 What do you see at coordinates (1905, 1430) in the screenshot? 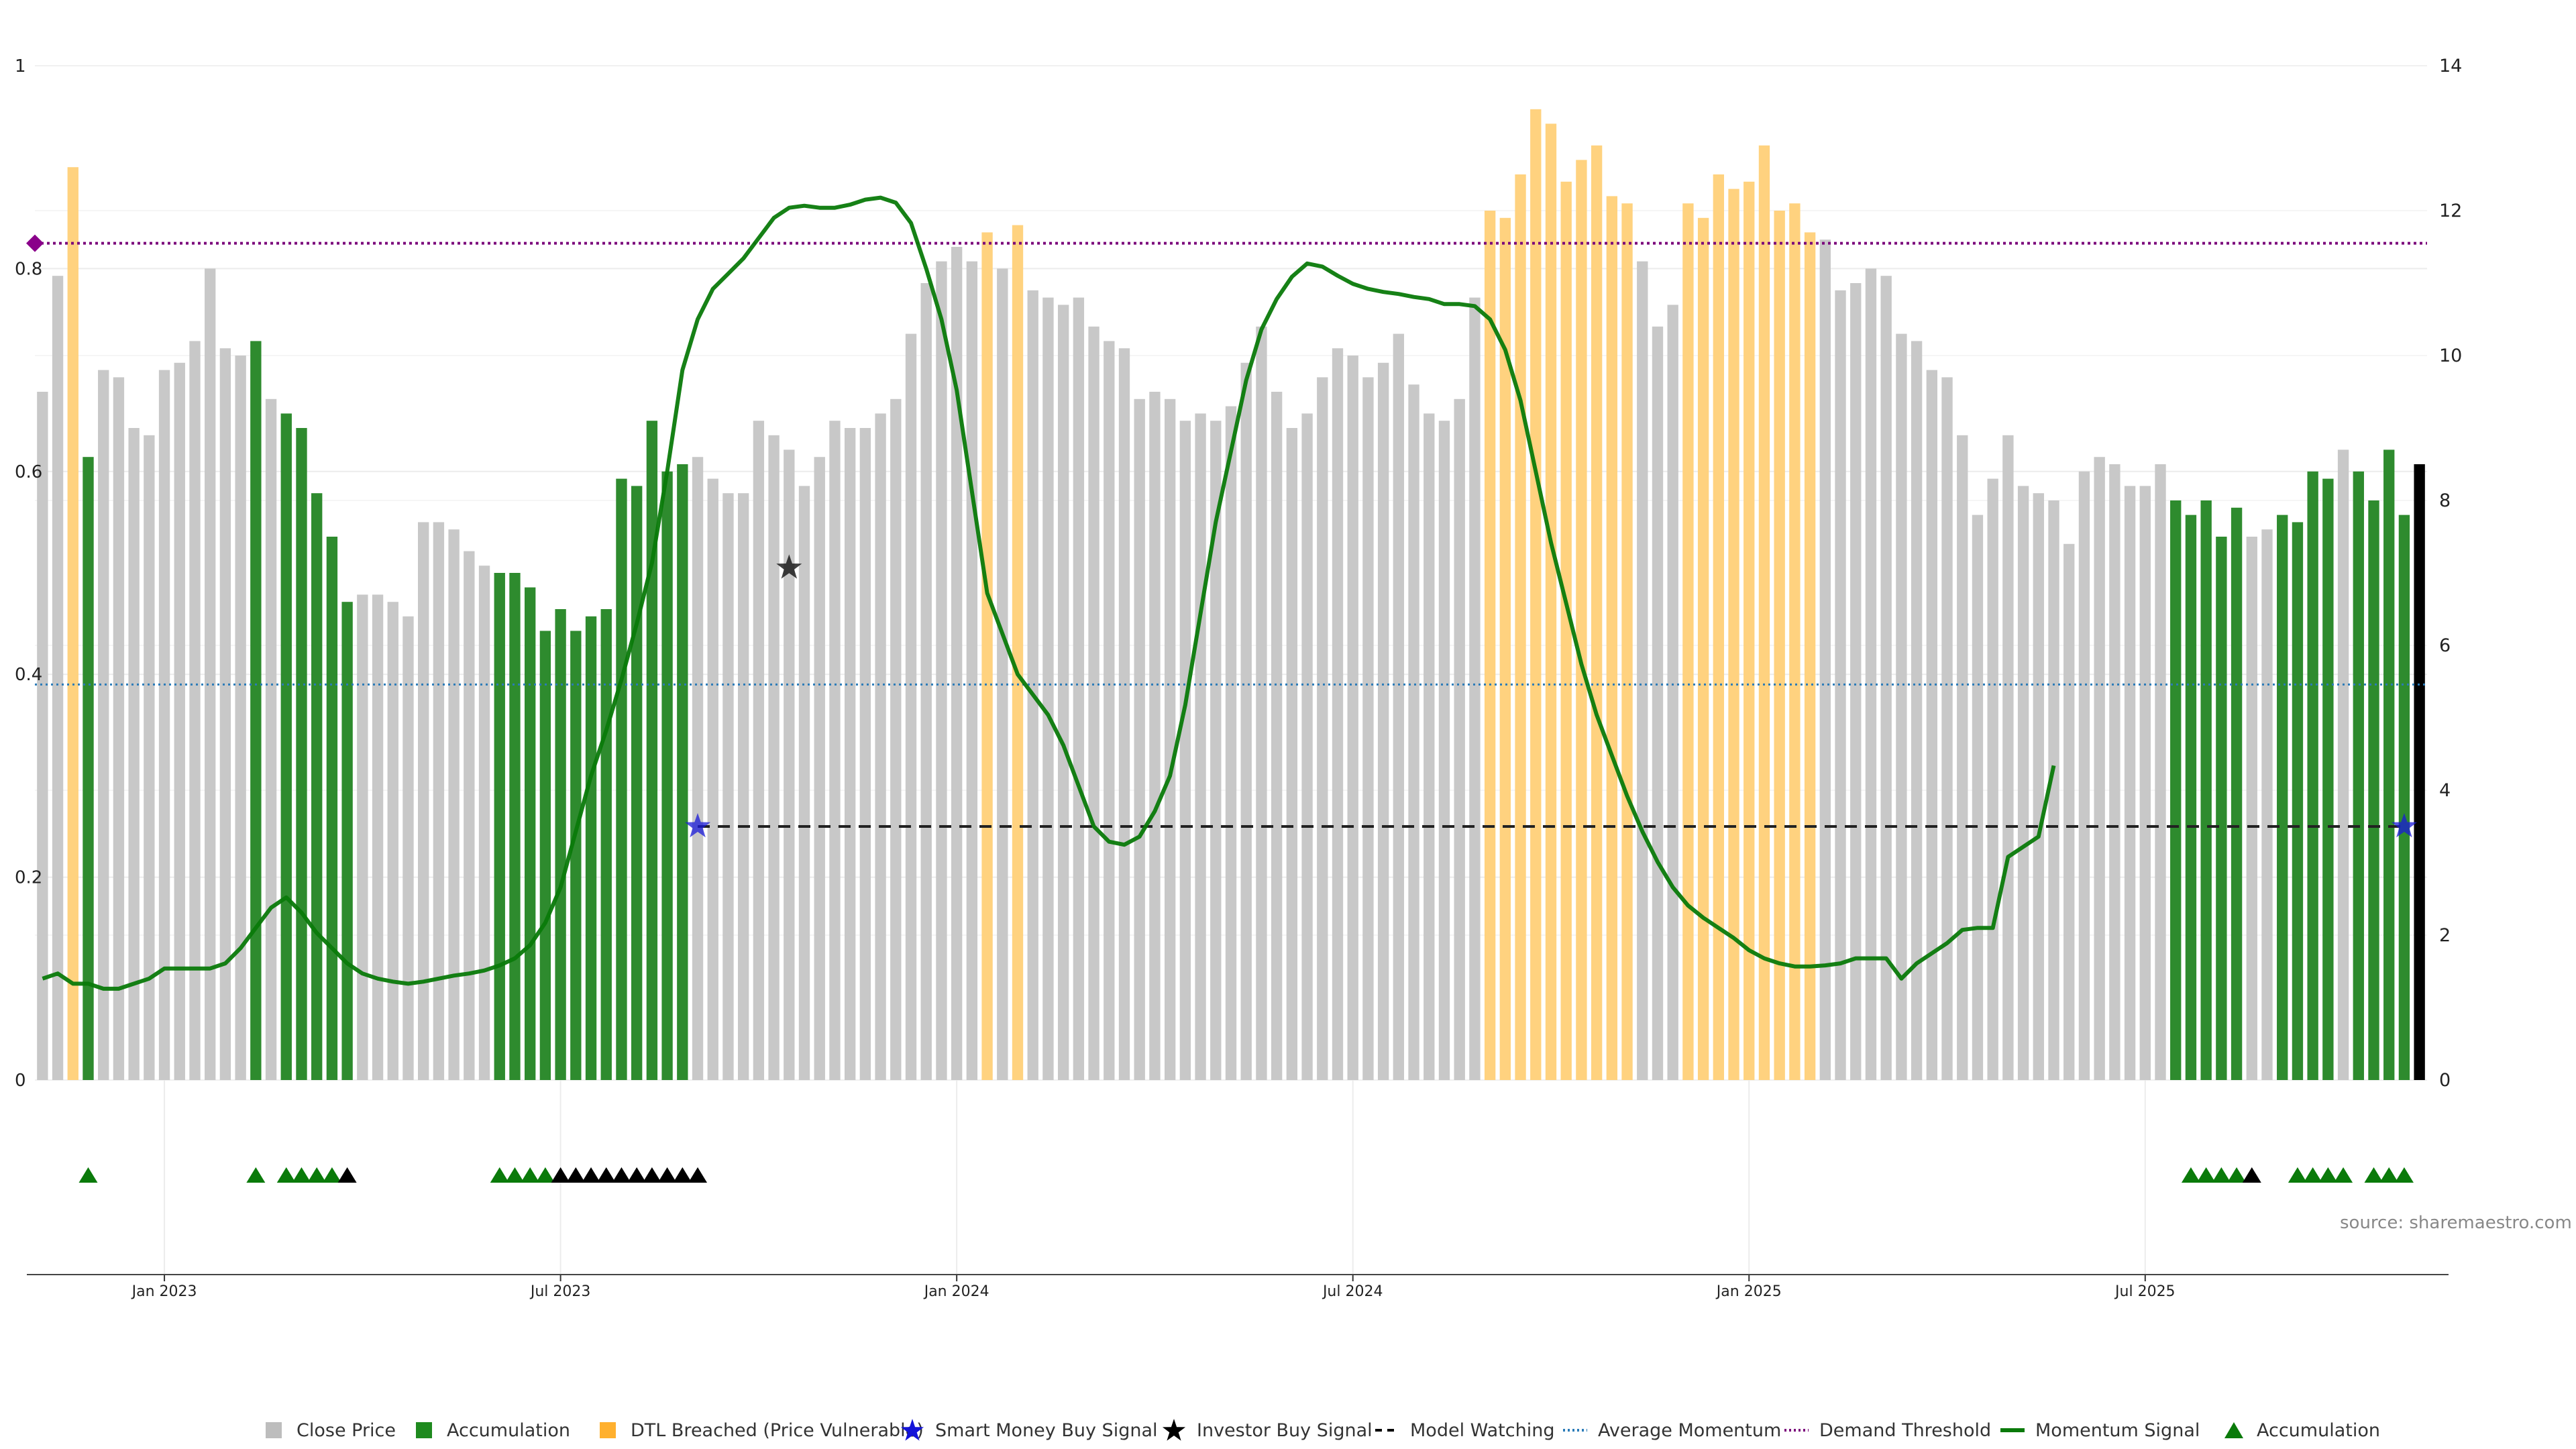
I see `legend-label: Demand Threshold` at bounding box center [1905, 1430].